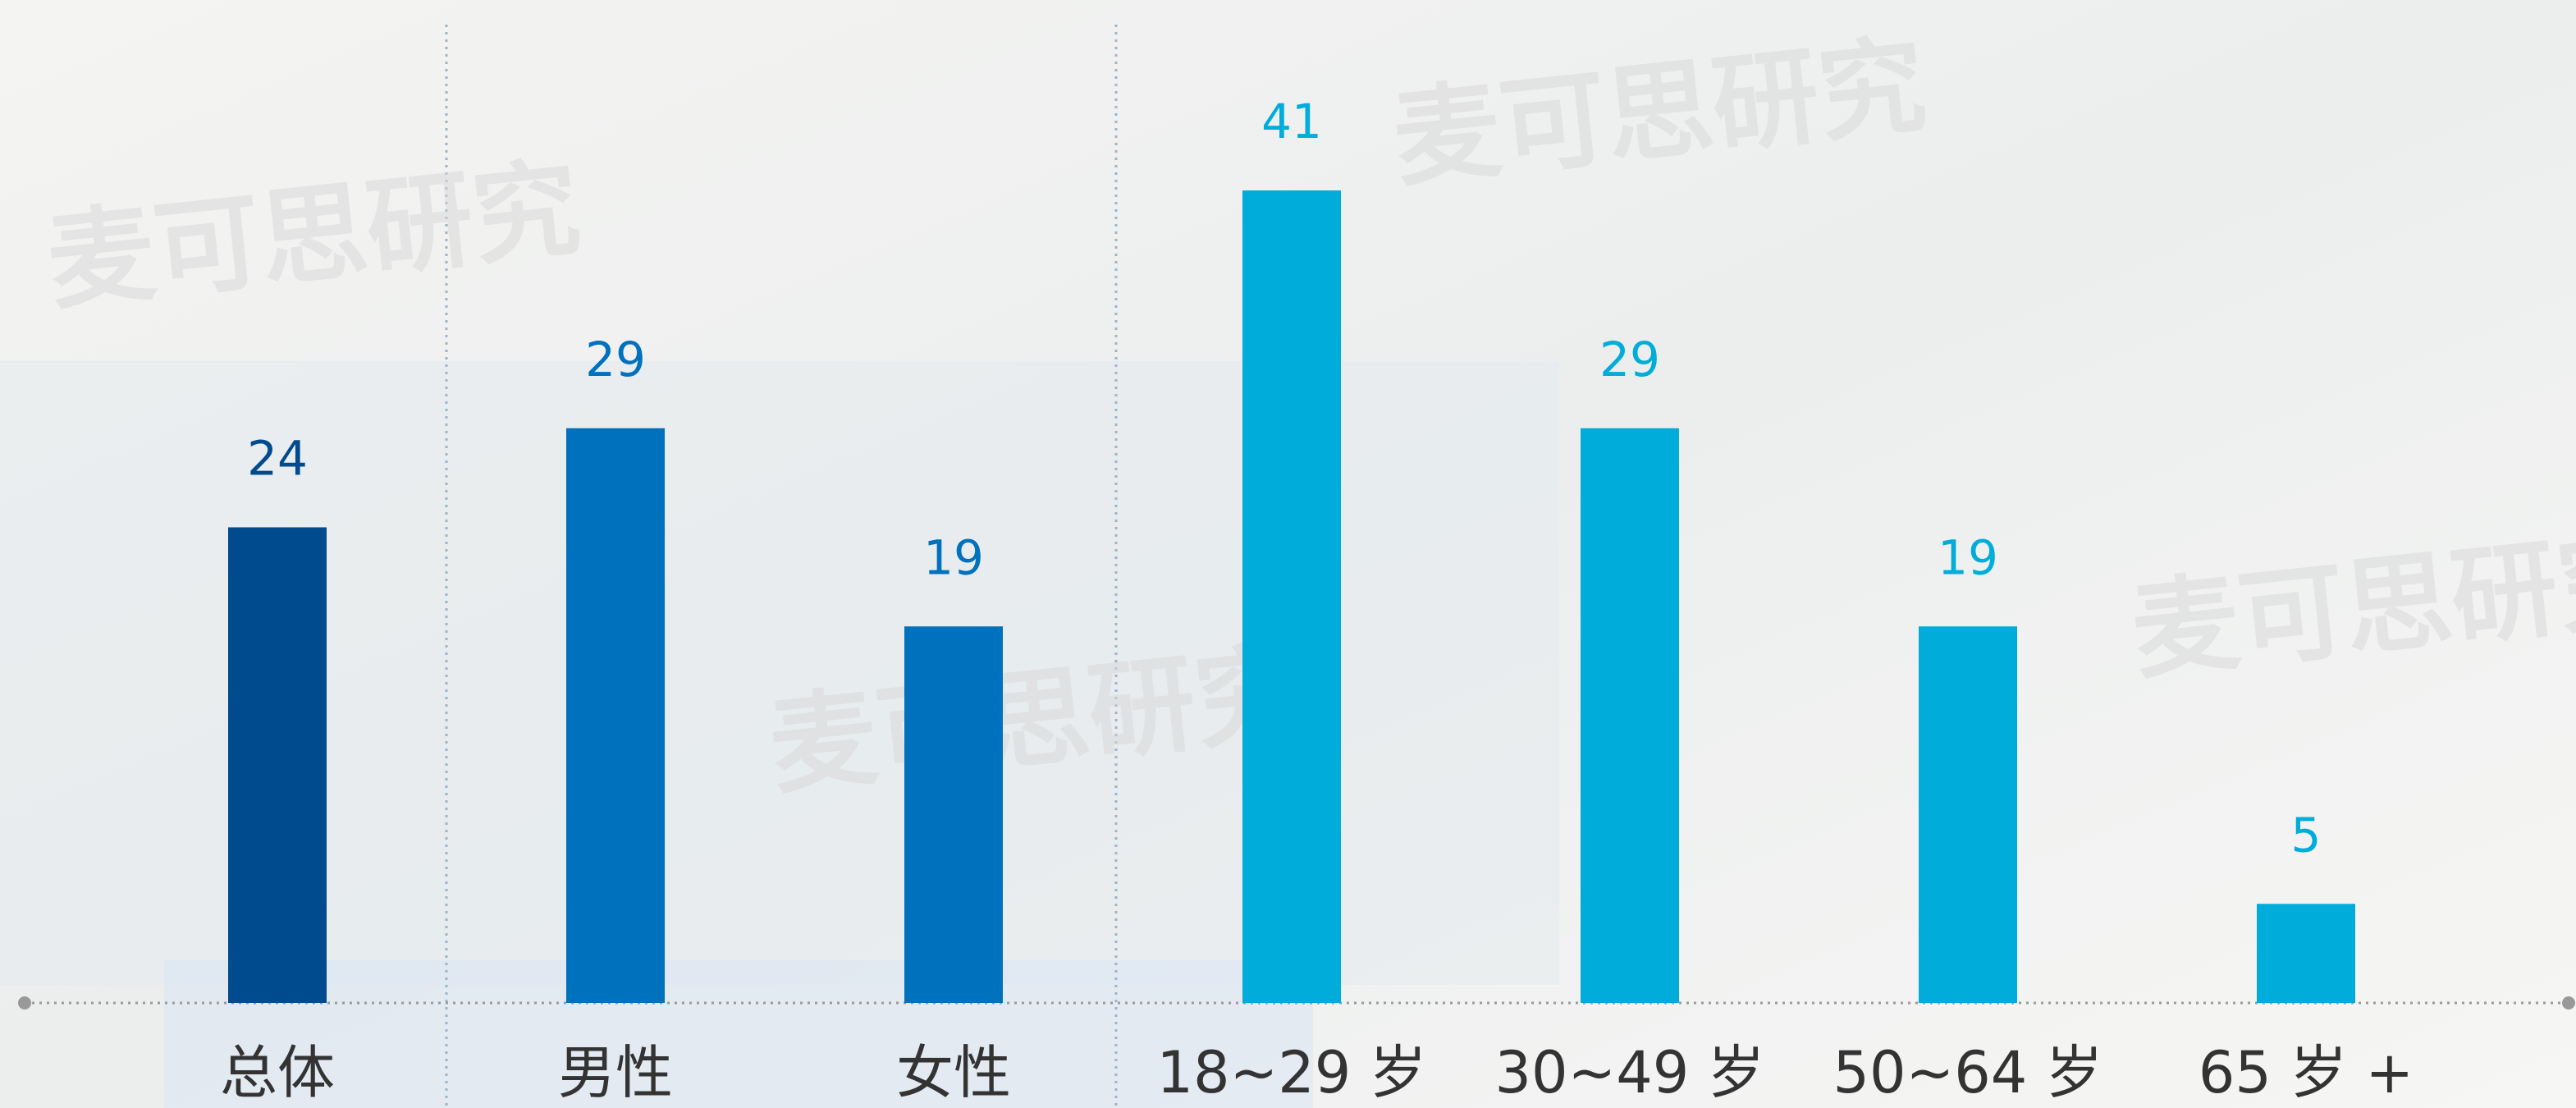 The image size is (2576, 1108). What do you see at coordinates (1291, 122) in the screenshot?
I see `value-label: 41` at bounding box center [1291, 122].